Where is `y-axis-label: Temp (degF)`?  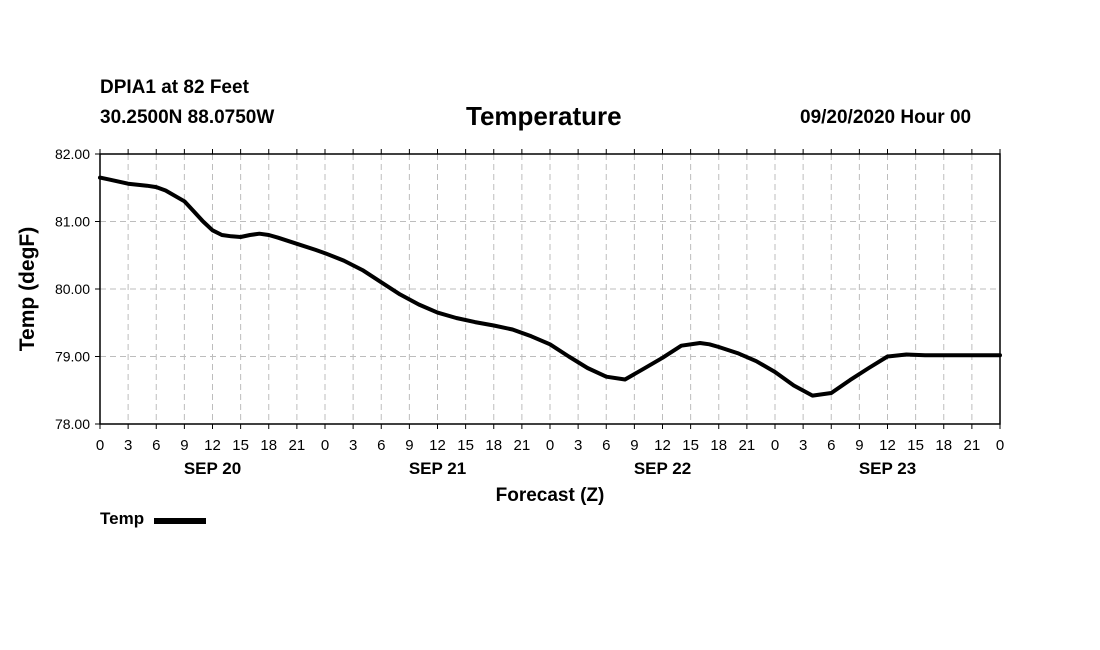
y-axis-label: Temp (degF) is located at coordinates (27, 289).